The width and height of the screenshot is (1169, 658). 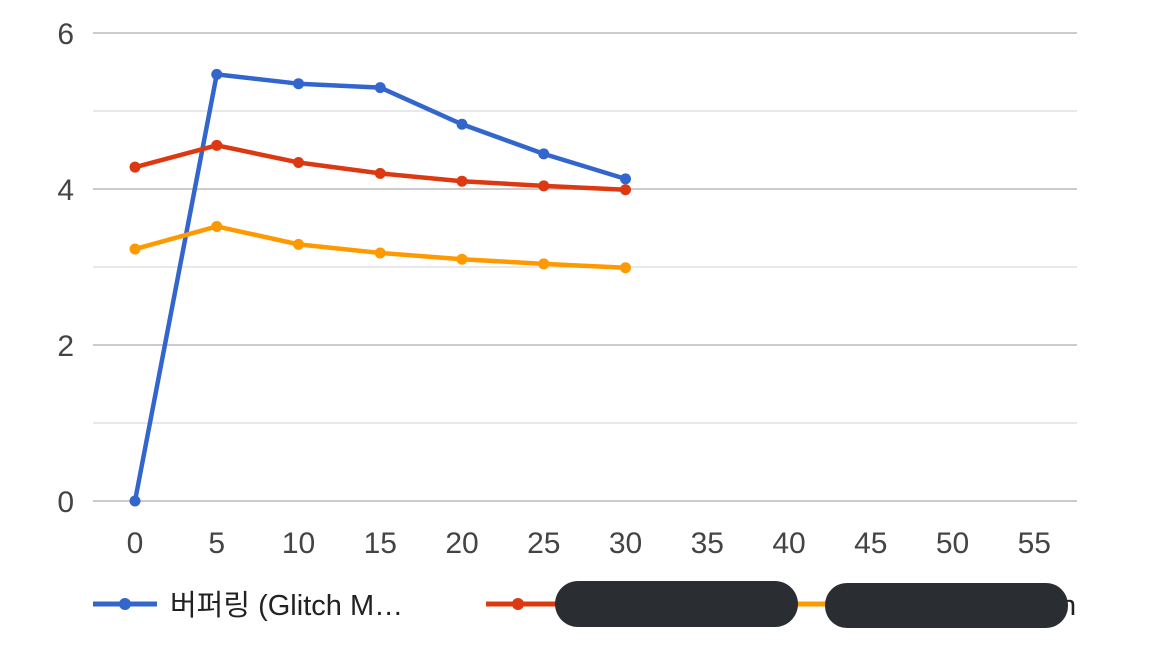 What do you see at coordinates (65, 190) in the screenshot?
I see `y-tick-label: 4` at bounding box center [65, 190].